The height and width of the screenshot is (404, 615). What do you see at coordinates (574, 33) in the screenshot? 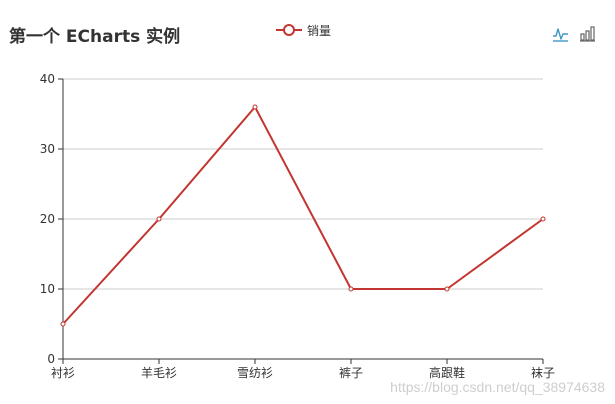
I see `toolbox` at bounding box center [574, 33].